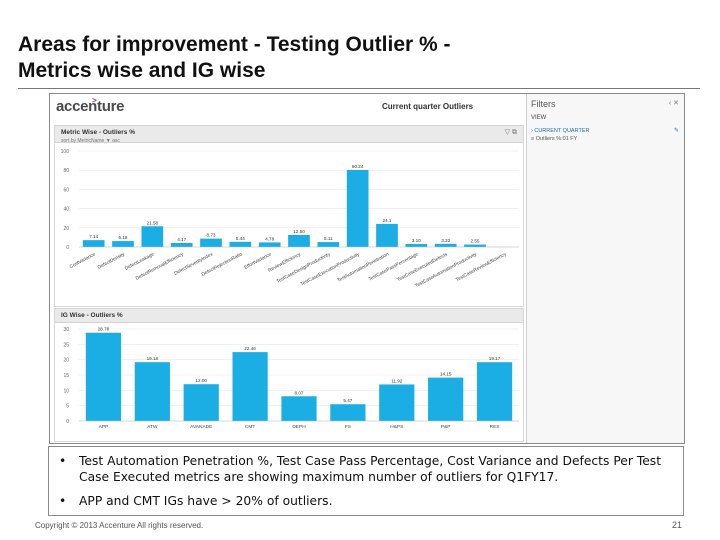 This screenshot has height=540, width=720. Describe the element at coordinates (358, 166) in the screenshot. I see `metric-data-label: 80.24` at that location.